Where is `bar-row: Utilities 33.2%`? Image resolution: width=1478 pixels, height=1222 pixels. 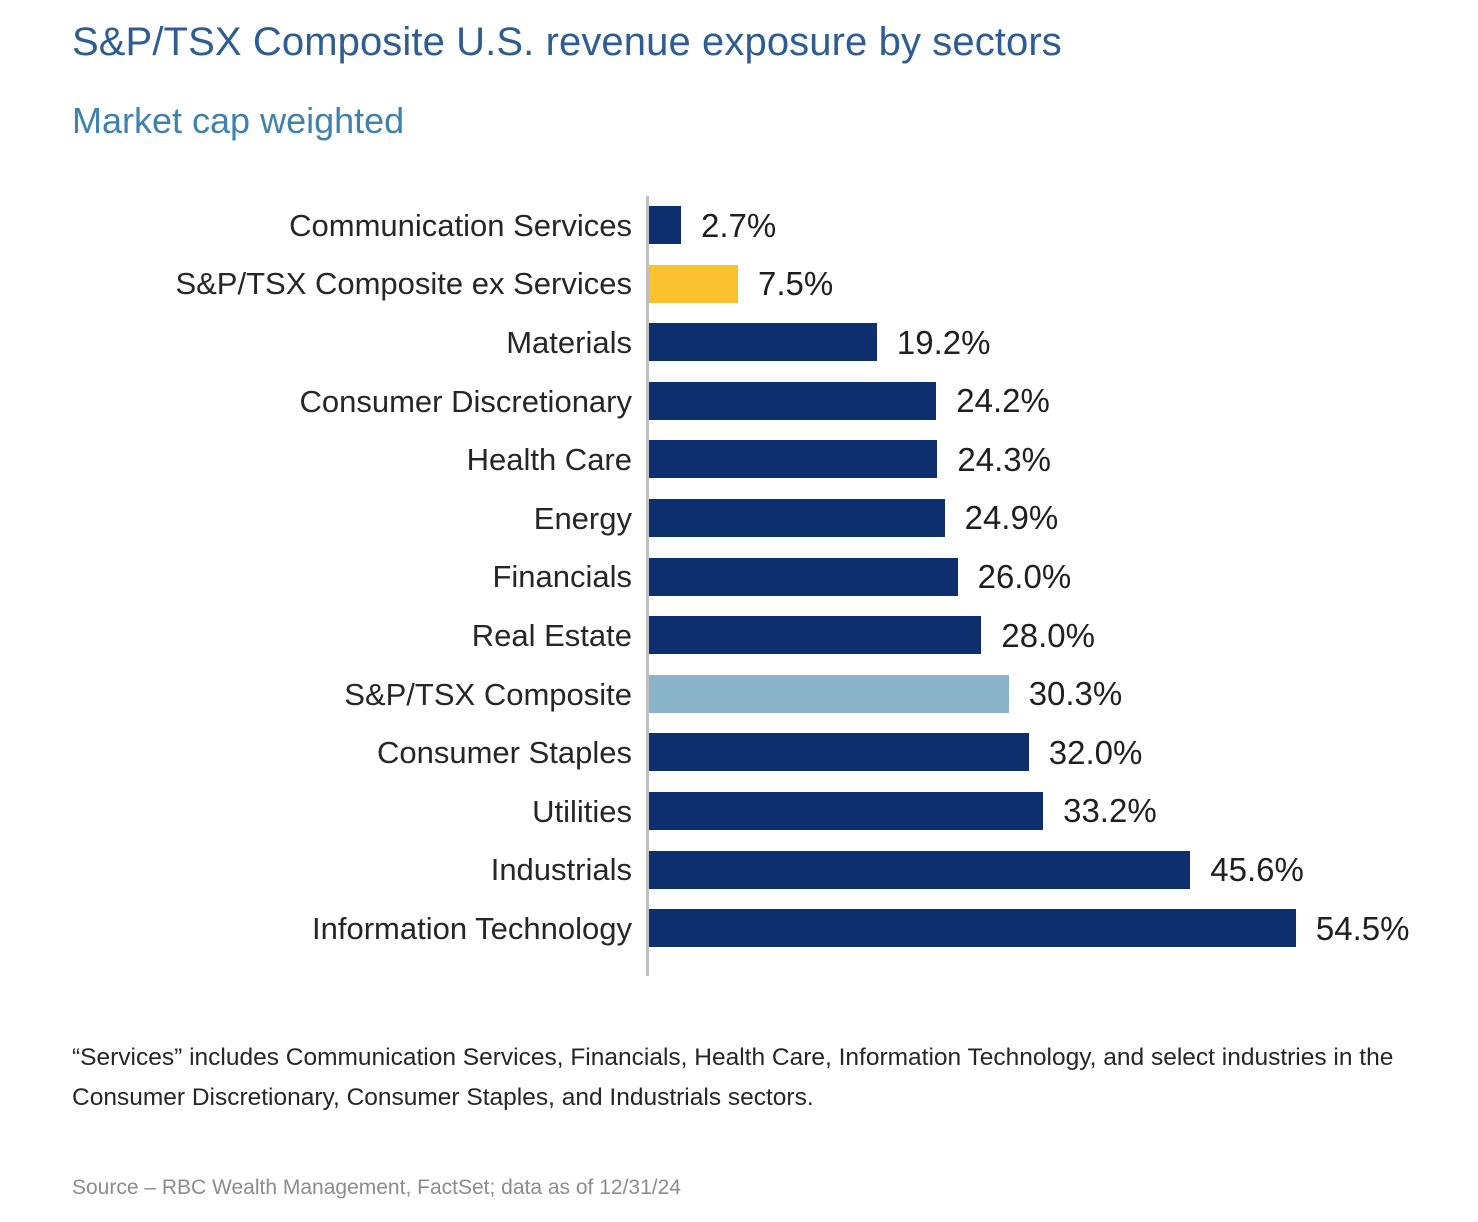
bar-row: Utilities 33.2% is located at coordinates (739, 811).